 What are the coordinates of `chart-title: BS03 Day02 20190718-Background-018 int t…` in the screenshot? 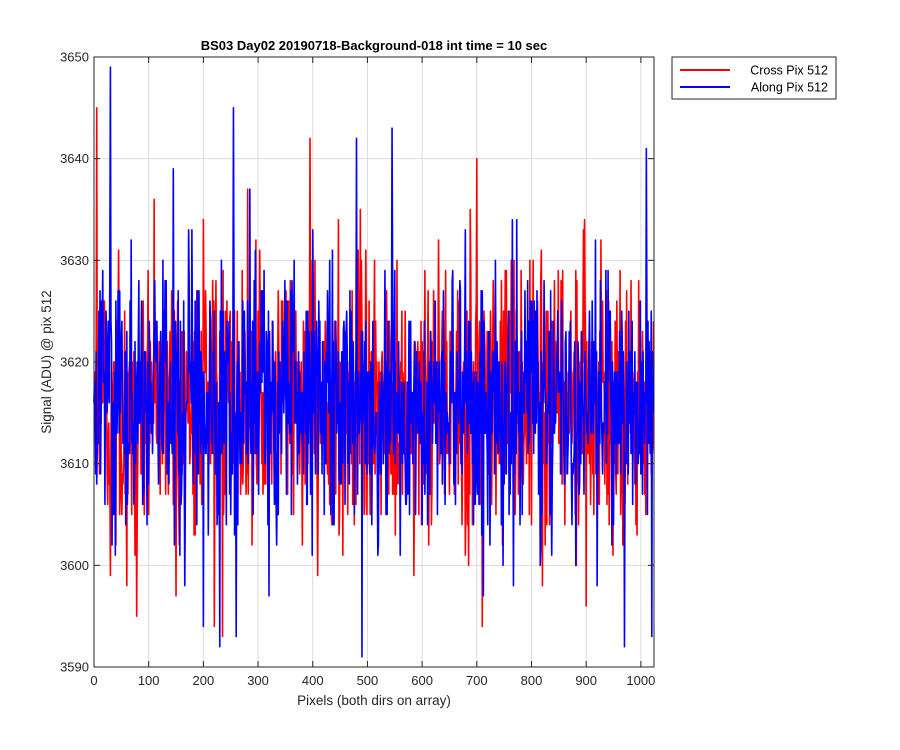 It's located at (374, 45).